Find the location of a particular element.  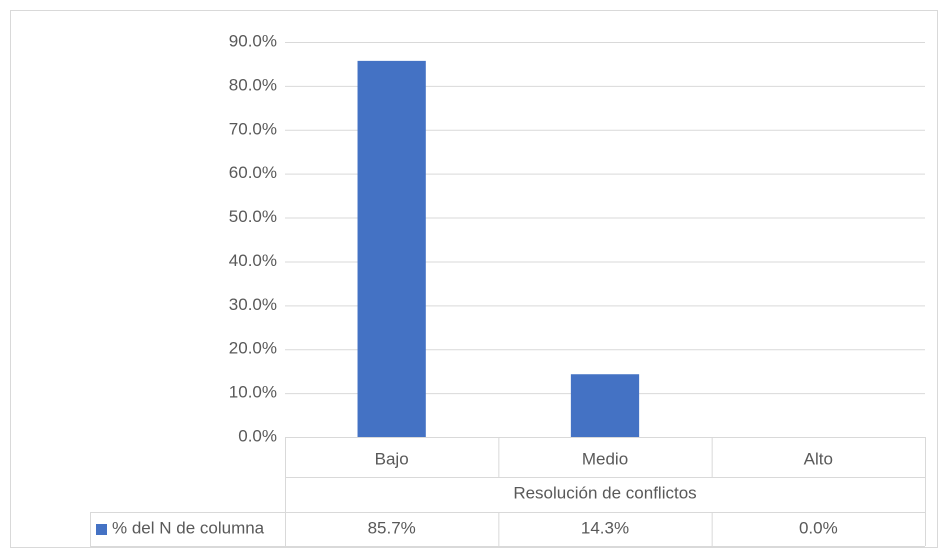

y-tick-label: 40.0% is located at coordinates (253, 260).